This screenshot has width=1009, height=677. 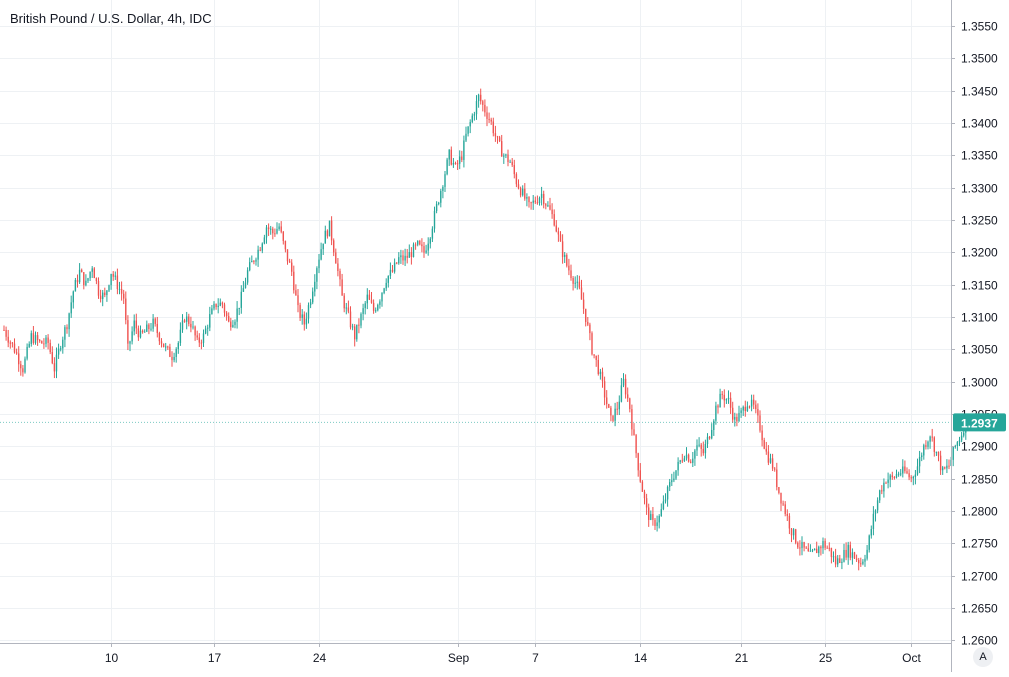 What do you see at coordinates (983, 657) in the screenshot?
I see `auto-scale-button: A` at bounding box center [983, 657].